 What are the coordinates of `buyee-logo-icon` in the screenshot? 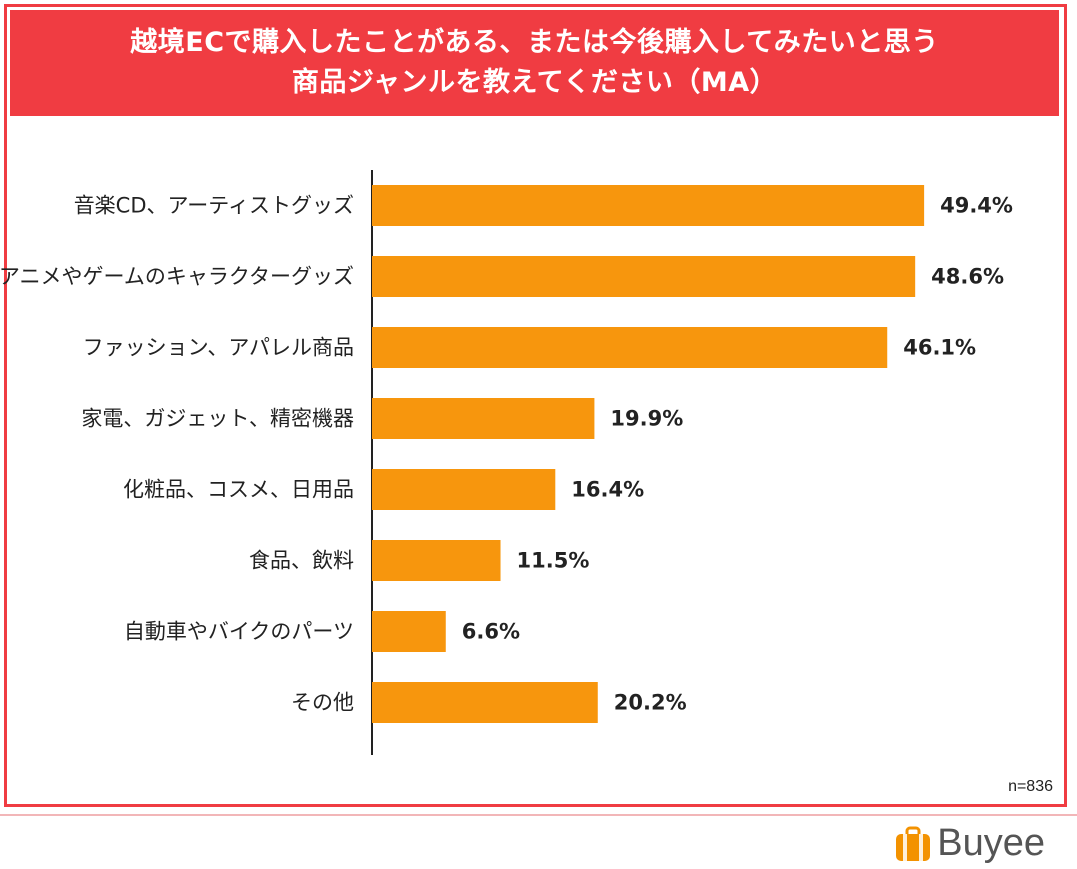 It's located at (913, 843).